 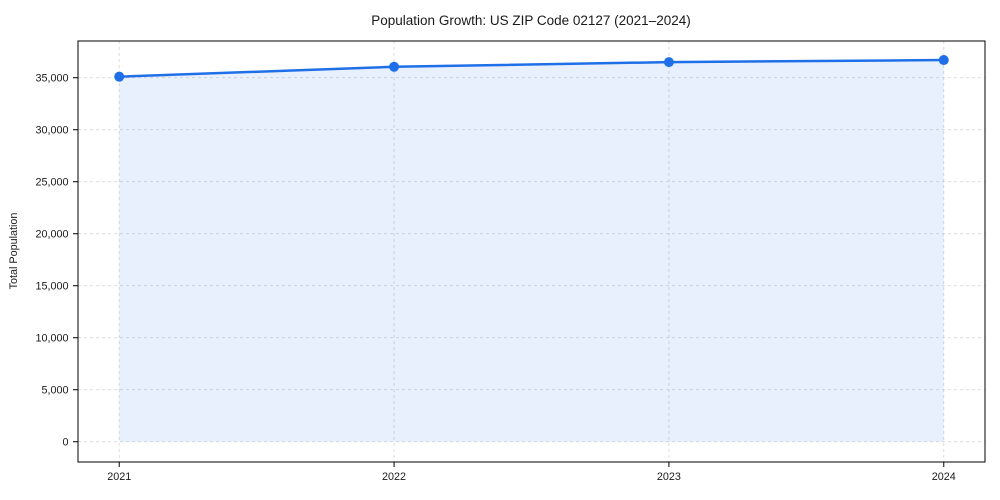 What do you see at coordinates (54, 390) in the screenshot?
I see `y-tick-label: 5,000` at bounding box center [54, 390].